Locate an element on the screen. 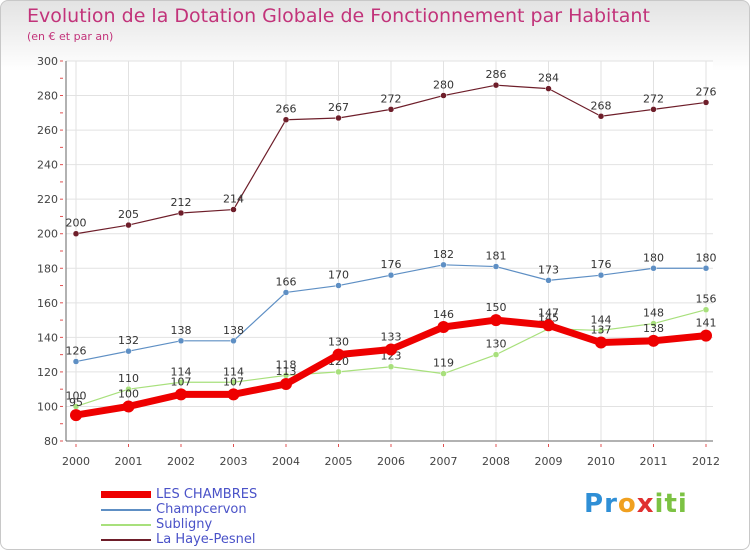 This screenshot has width=750, height=550. brand-letter: x is located at coordinates (645, 504).